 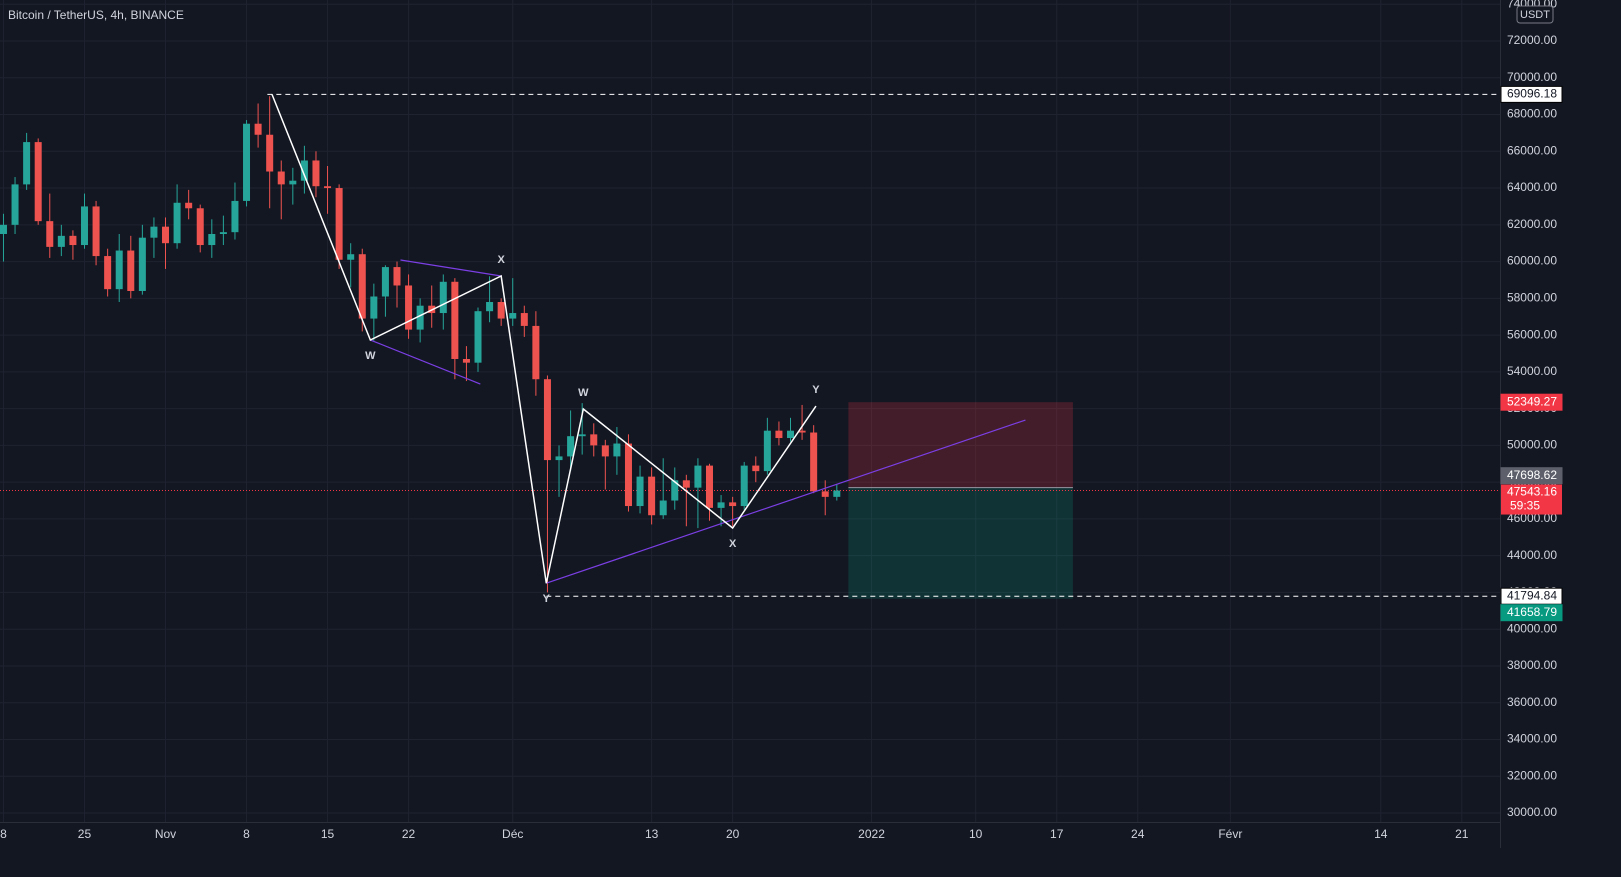 What do you see at coordinates (512, 834) in the screenshot?
I see `x-tick-label: Déc` at bounding box center [512, 834].